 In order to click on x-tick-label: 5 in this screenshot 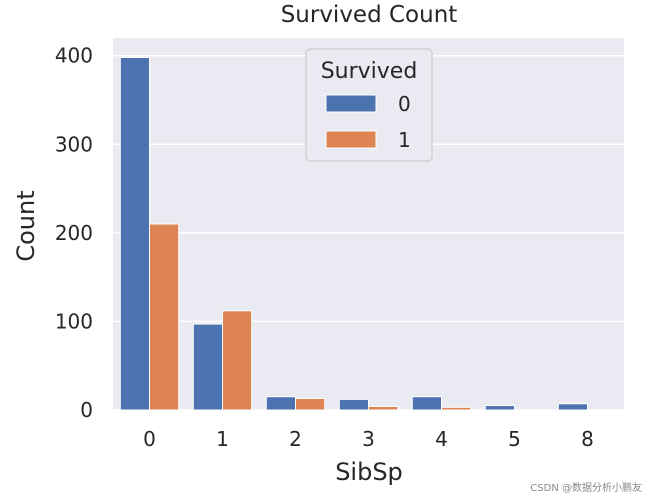, I will do `click(514, 439)`.